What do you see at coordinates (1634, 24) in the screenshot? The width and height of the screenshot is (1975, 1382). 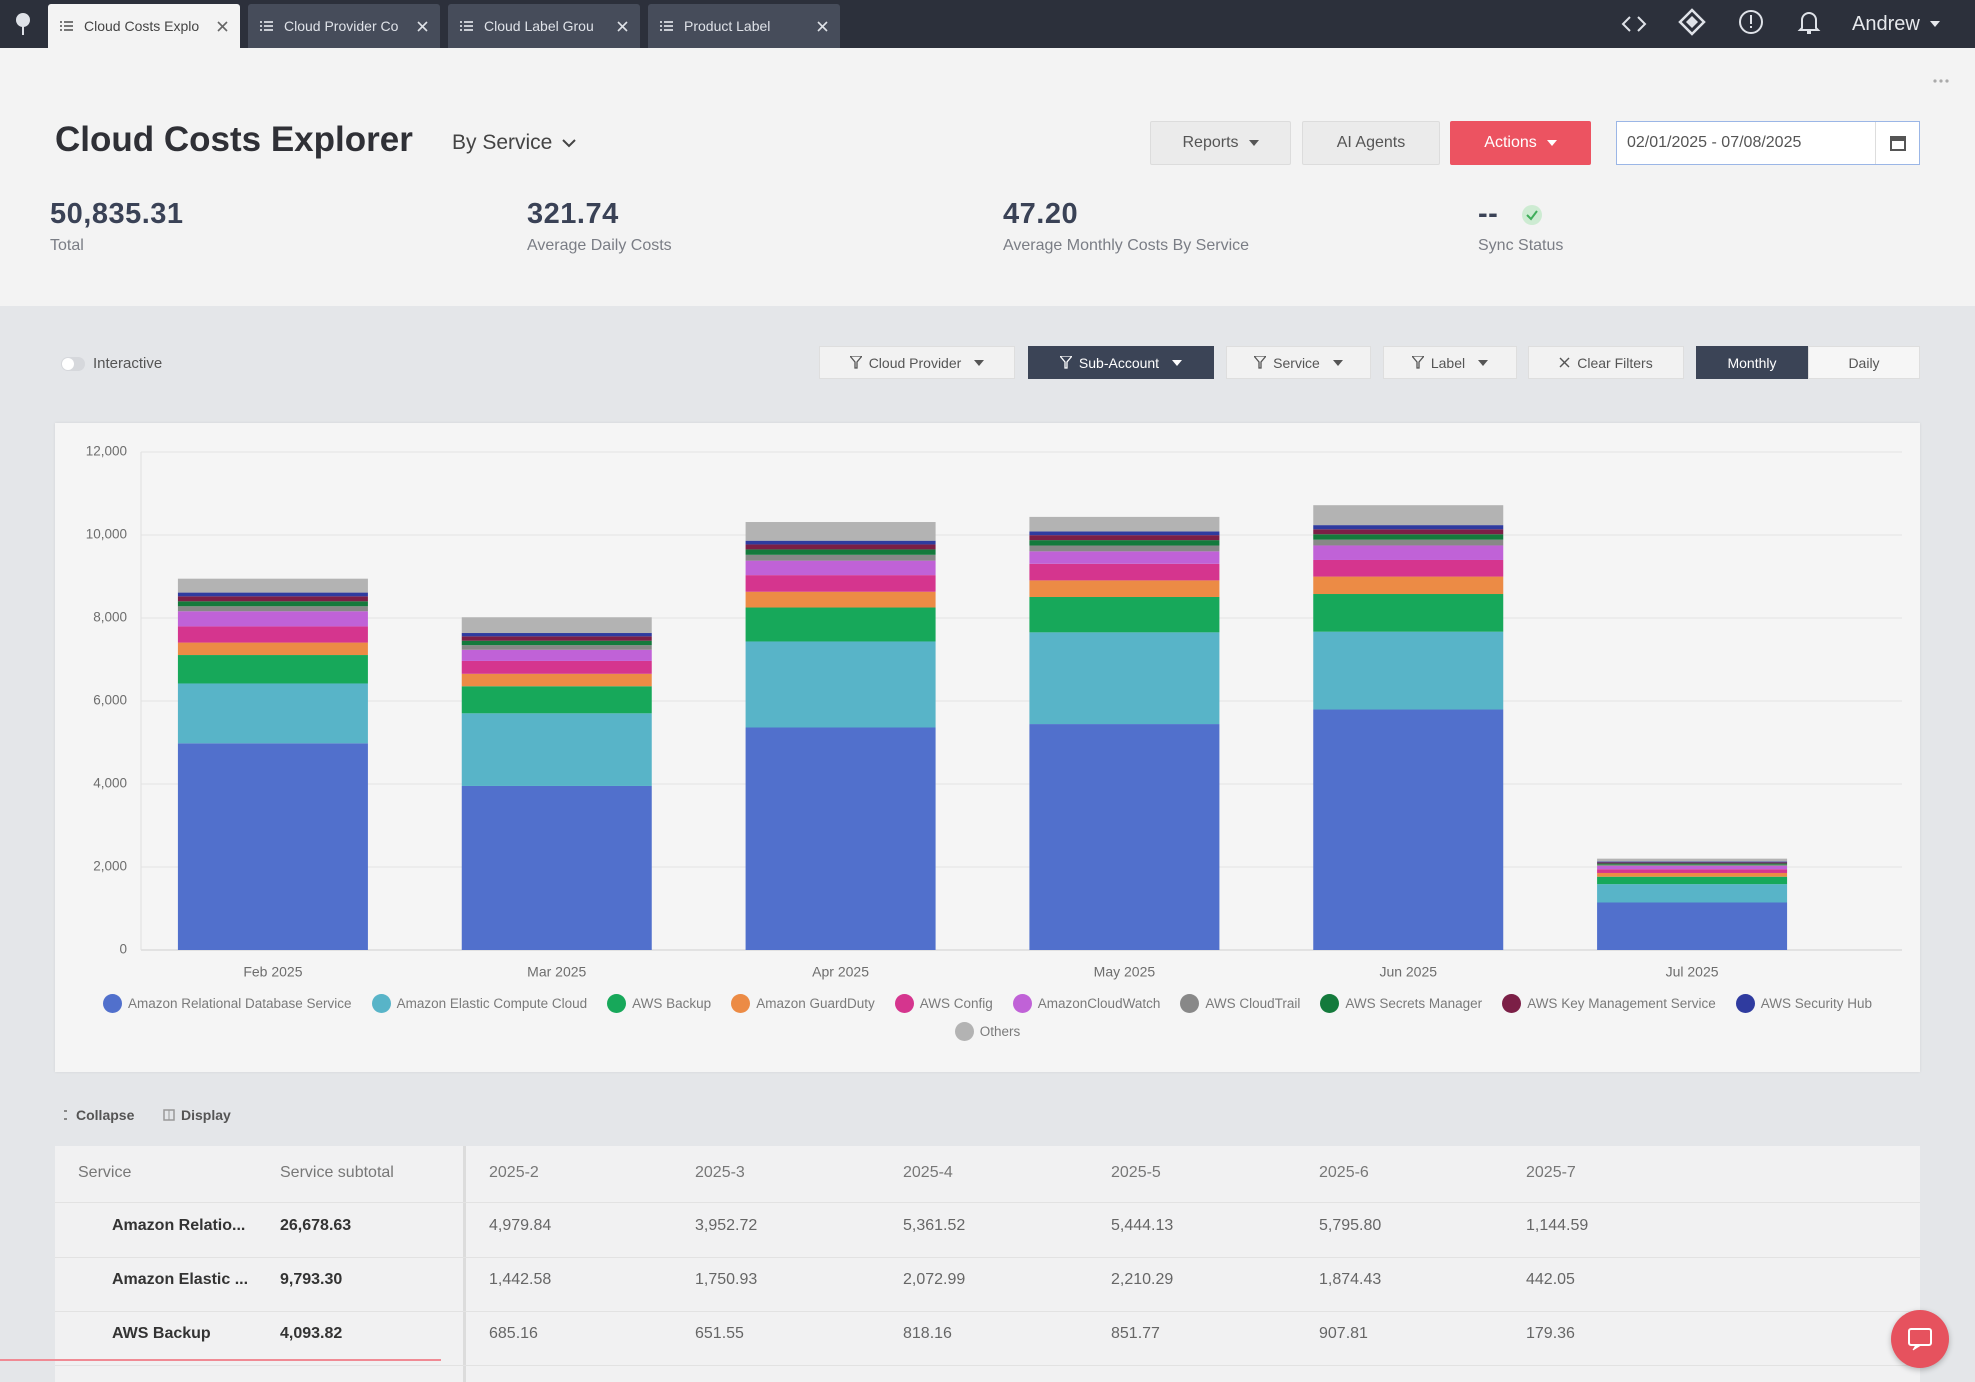 I see `code-icon` at bounding box center [1634, 24].